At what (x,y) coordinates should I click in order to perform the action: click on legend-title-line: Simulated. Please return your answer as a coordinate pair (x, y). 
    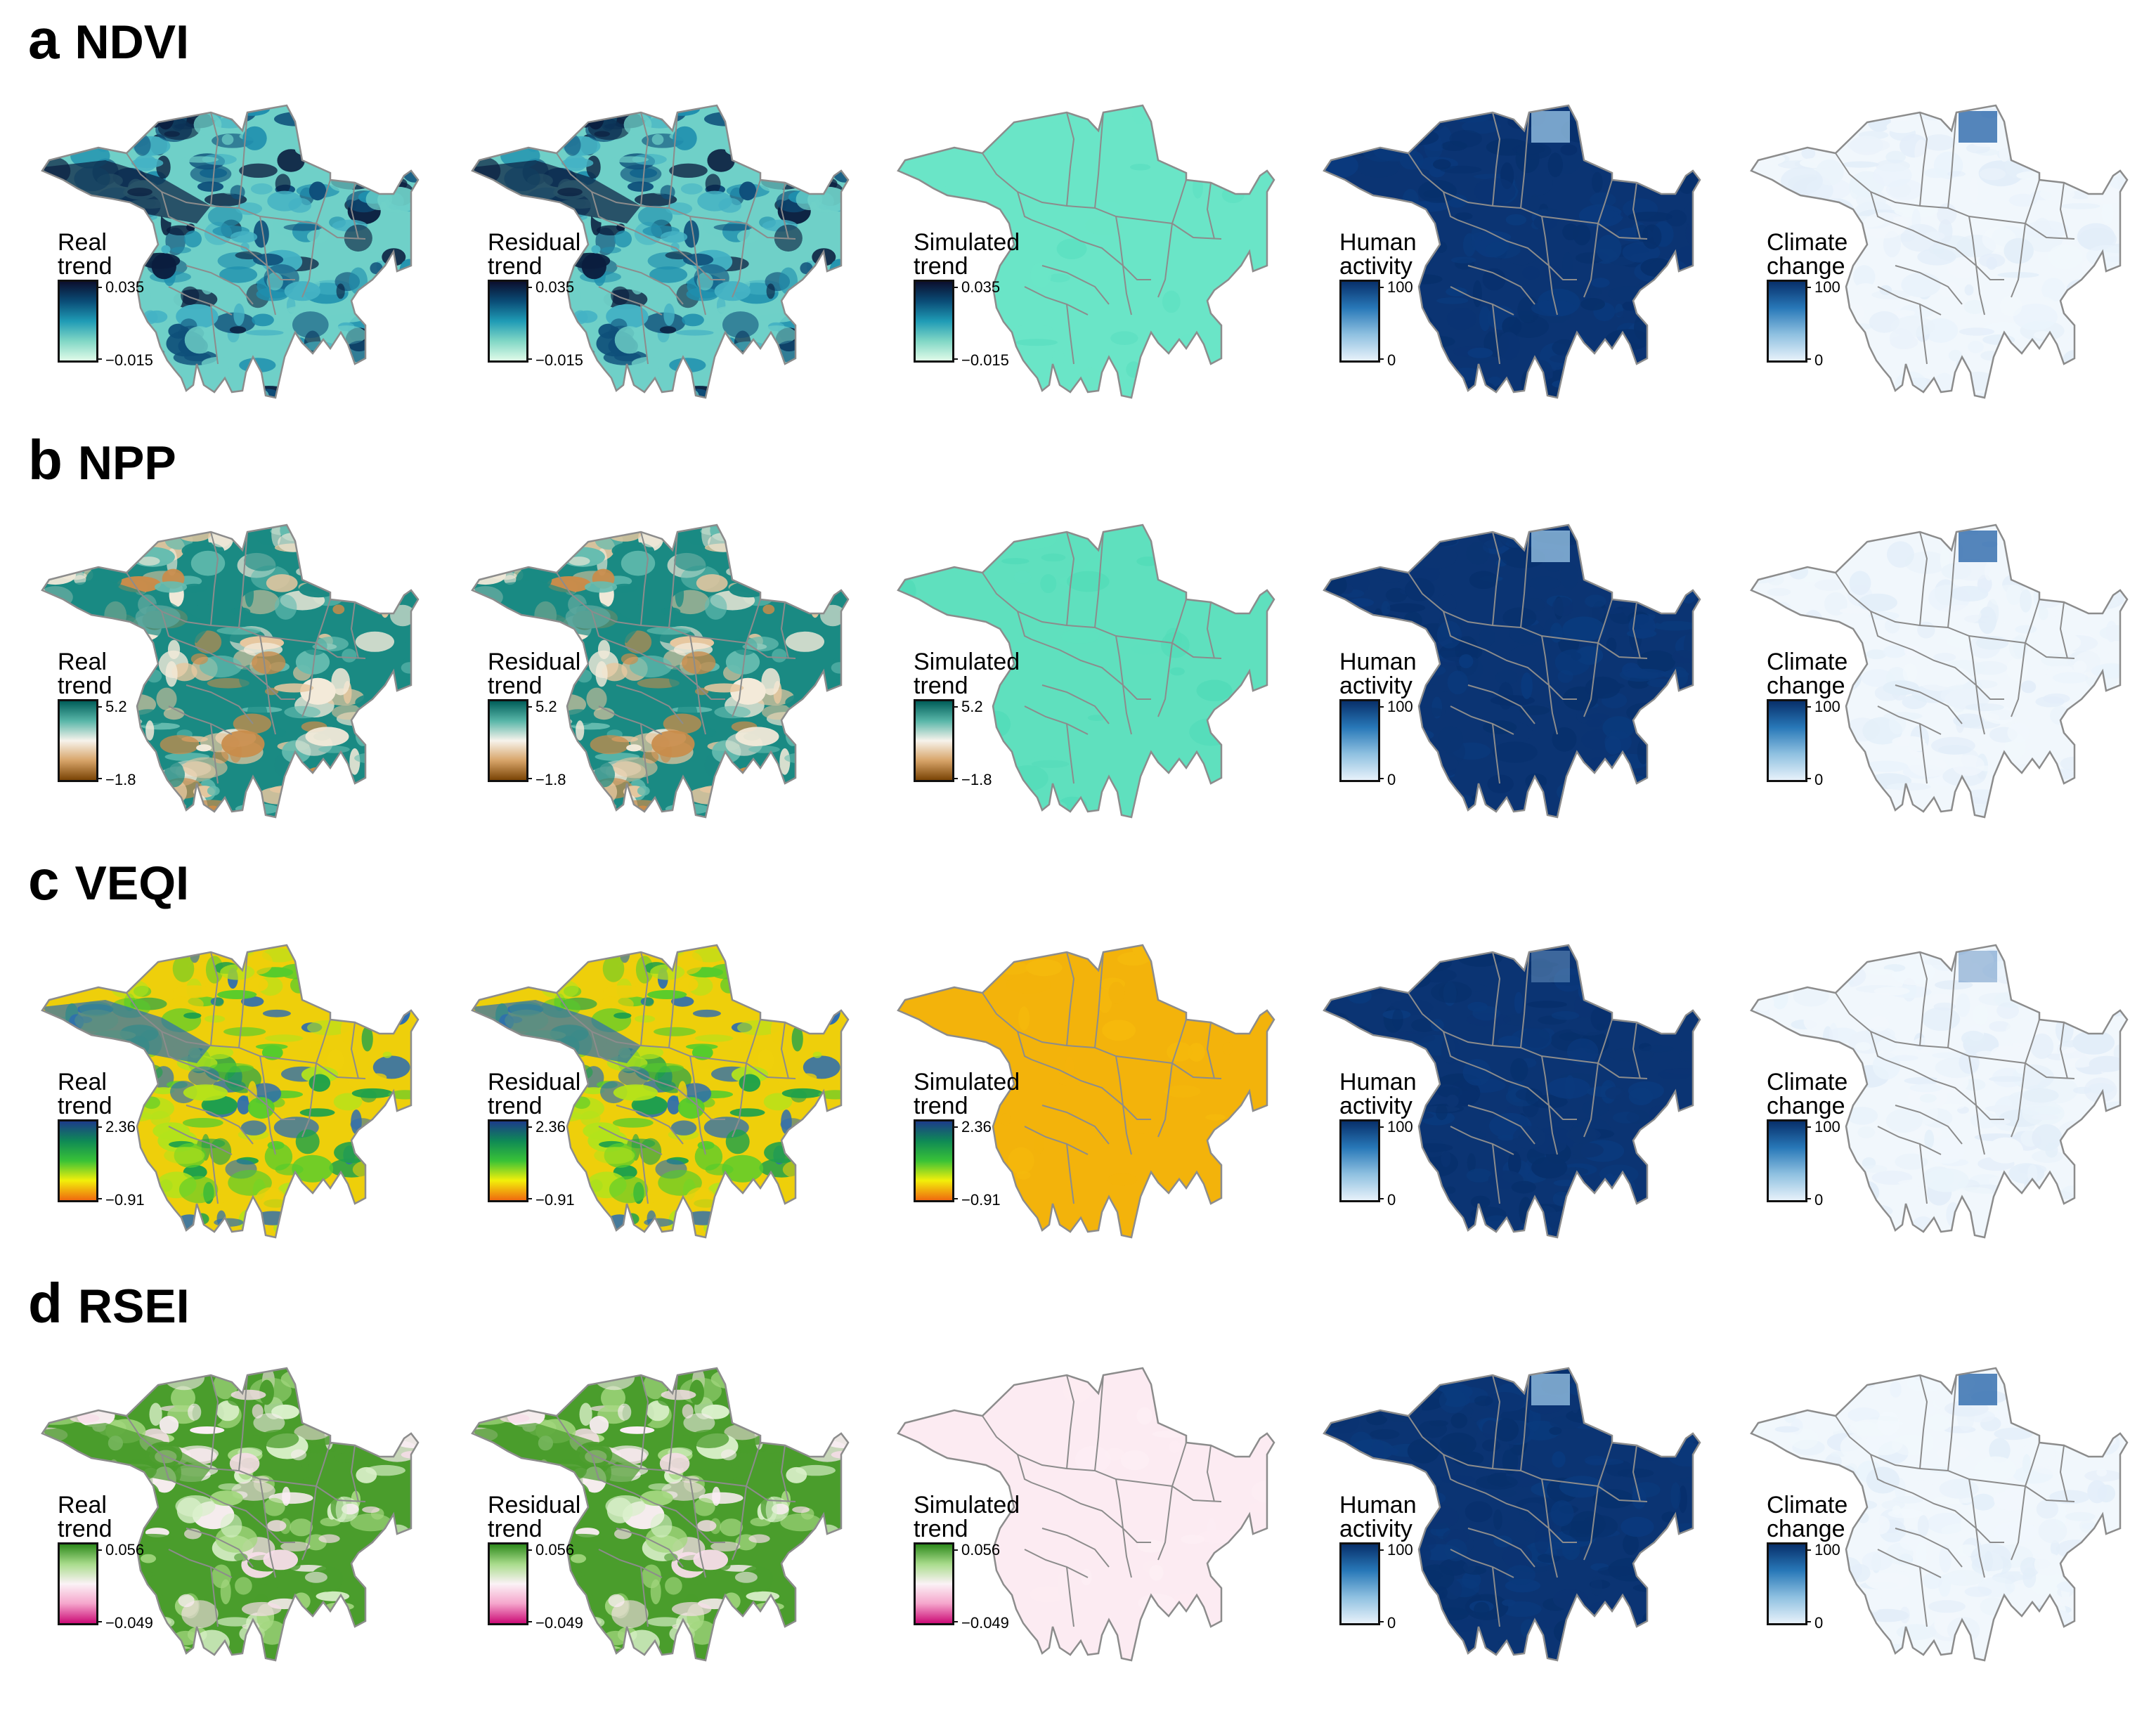
    Looking at the image, I should click on (967, 662).